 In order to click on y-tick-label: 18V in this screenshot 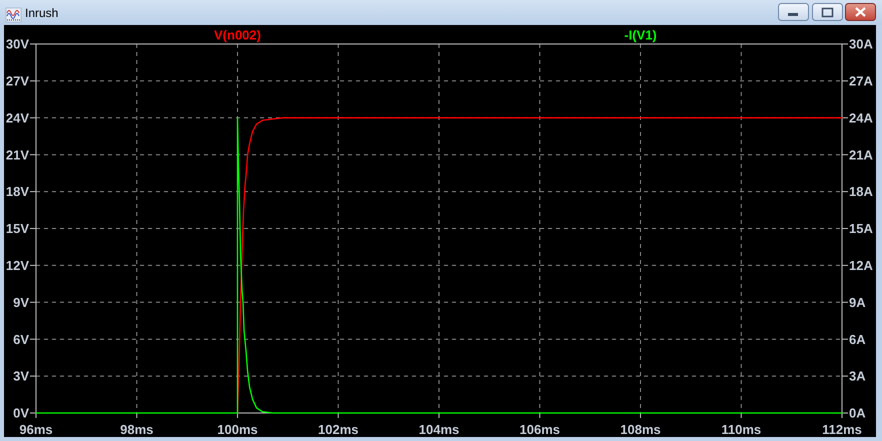, I will do `click(18, 192)`.